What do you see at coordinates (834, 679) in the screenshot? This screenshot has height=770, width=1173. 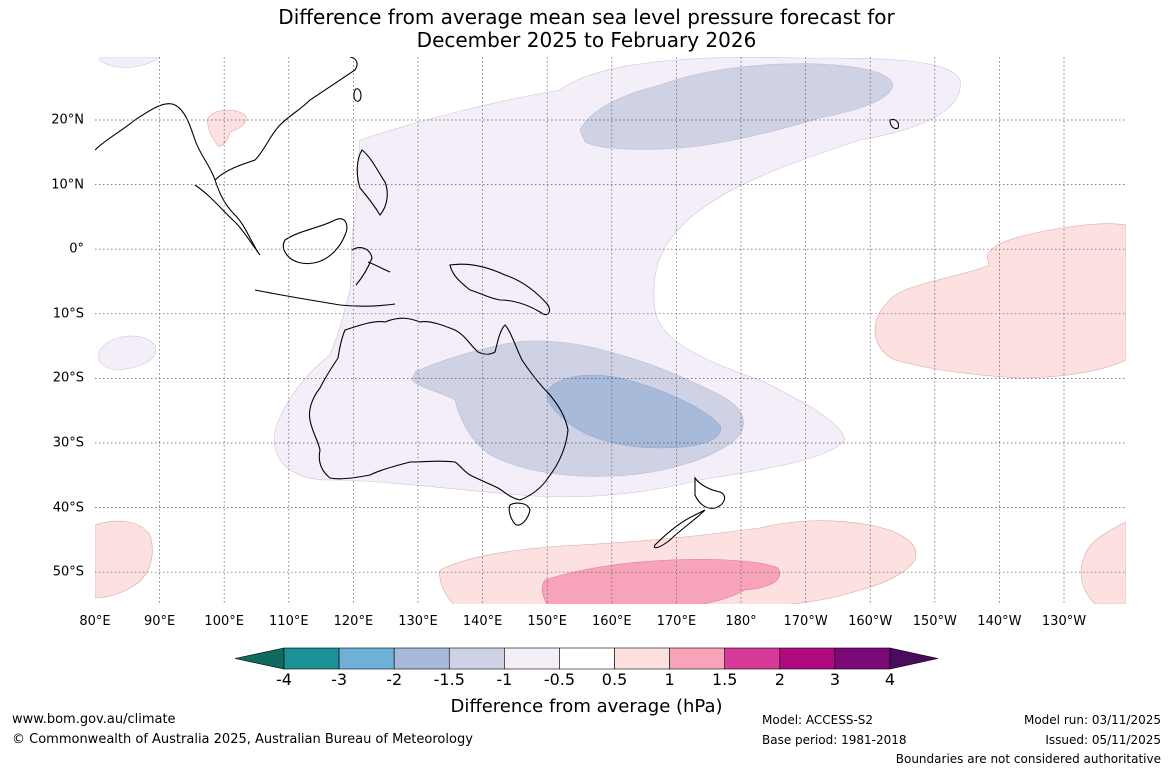 I see `colorbar-tick-label: 3` at bounding box center [834, 679].